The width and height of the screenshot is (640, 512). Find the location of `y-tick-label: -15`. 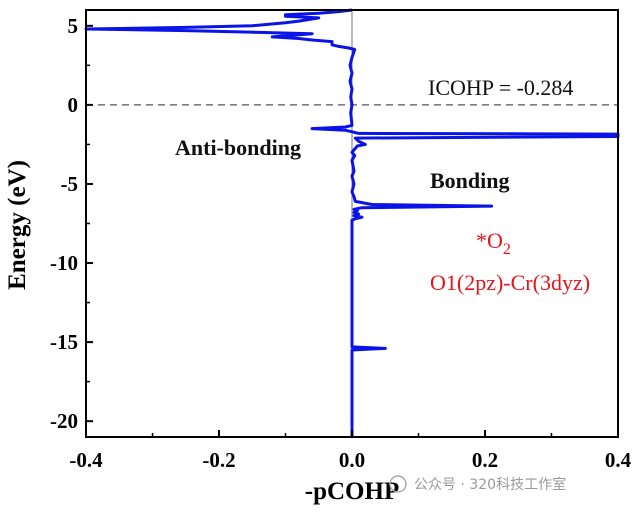

y-tick-label: -15 is located at coordinates (64, 342).